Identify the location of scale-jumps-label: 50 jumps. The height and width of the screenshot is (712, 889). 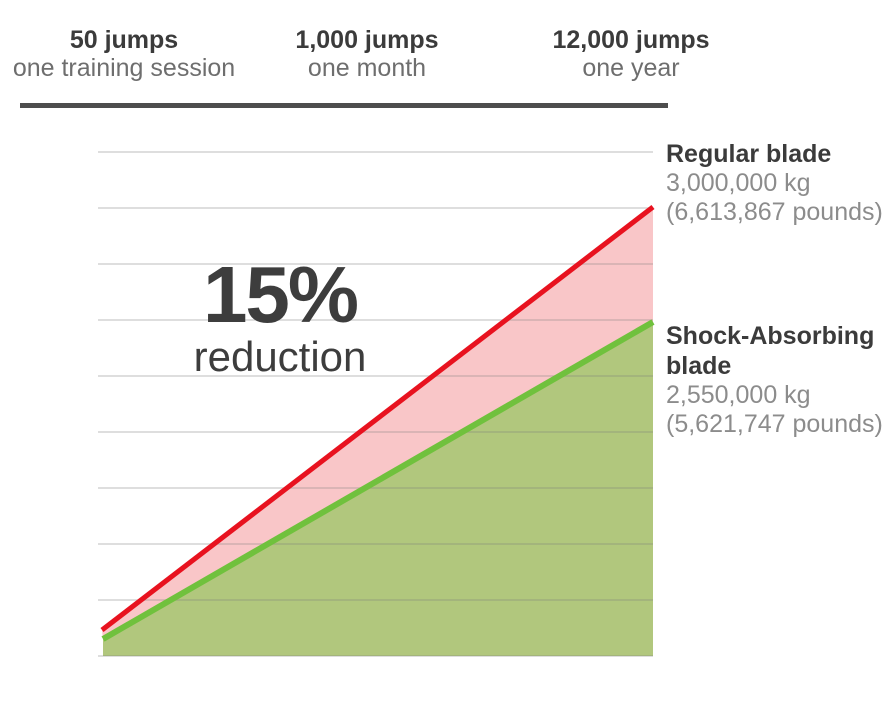
(124, 40).